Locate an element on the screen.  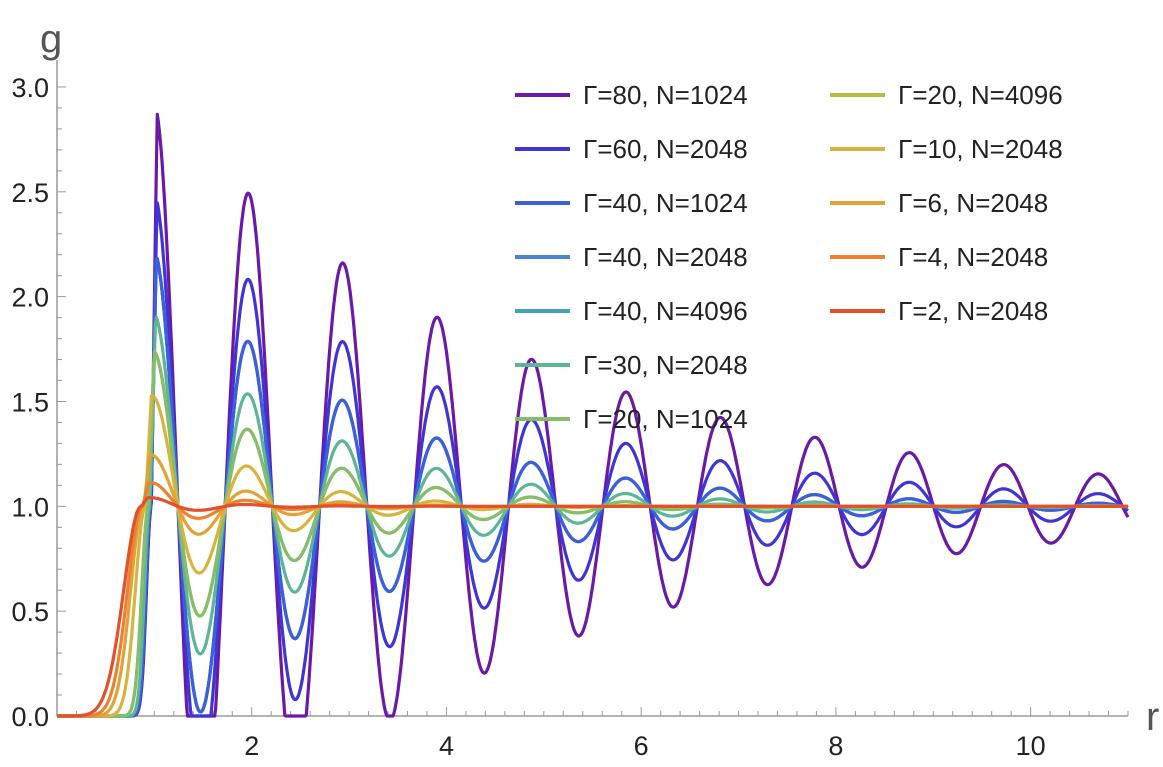
x-tick-label: 8 is located at coordinates (835, 746).